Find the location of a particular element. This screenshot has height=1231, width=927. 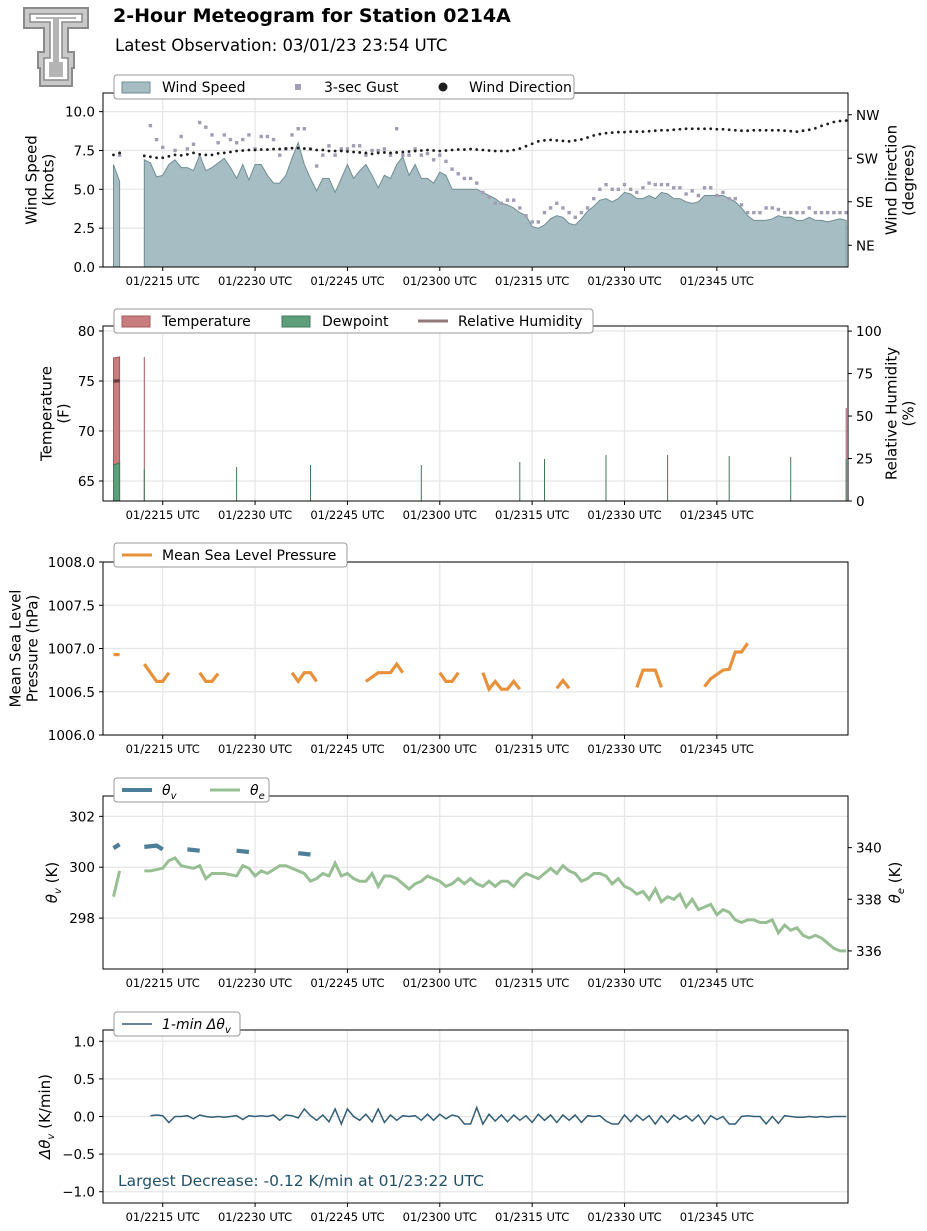

y-tick-label: 2.5 is located at coordinates (84, 229).